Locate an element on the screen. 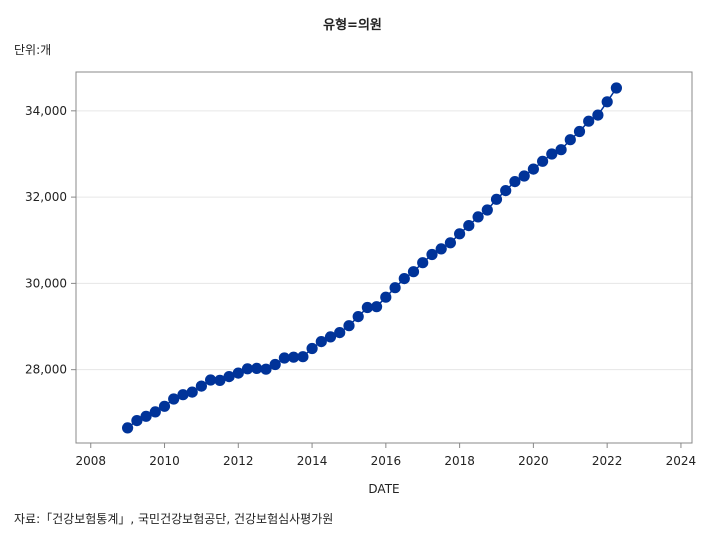 This screenshot has width=705, height=537. y-tick-label: 30,000 is located at coordinates (46, 283).